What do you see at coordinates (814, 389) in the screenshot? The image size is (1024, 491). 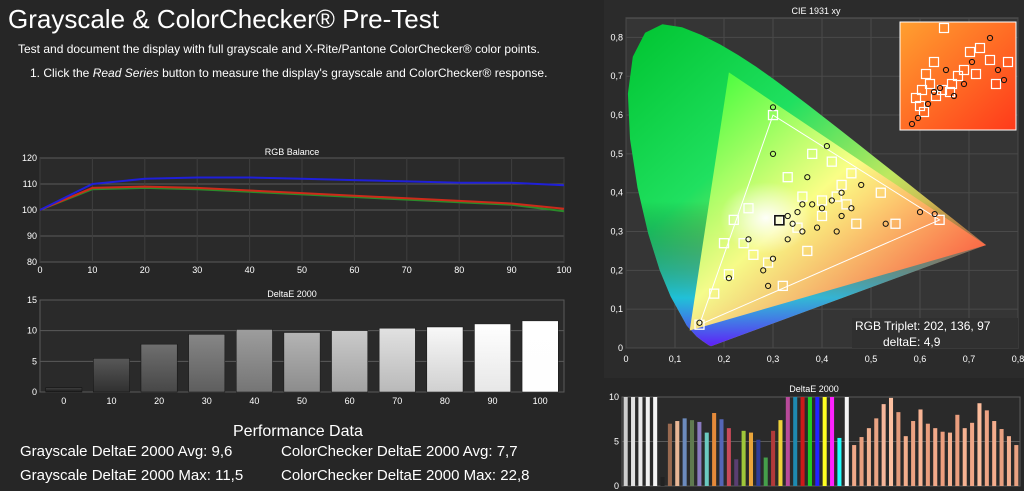 I see `colorchecker-deltae-title: DeltaE 2000` at bounding box center [814, 389].